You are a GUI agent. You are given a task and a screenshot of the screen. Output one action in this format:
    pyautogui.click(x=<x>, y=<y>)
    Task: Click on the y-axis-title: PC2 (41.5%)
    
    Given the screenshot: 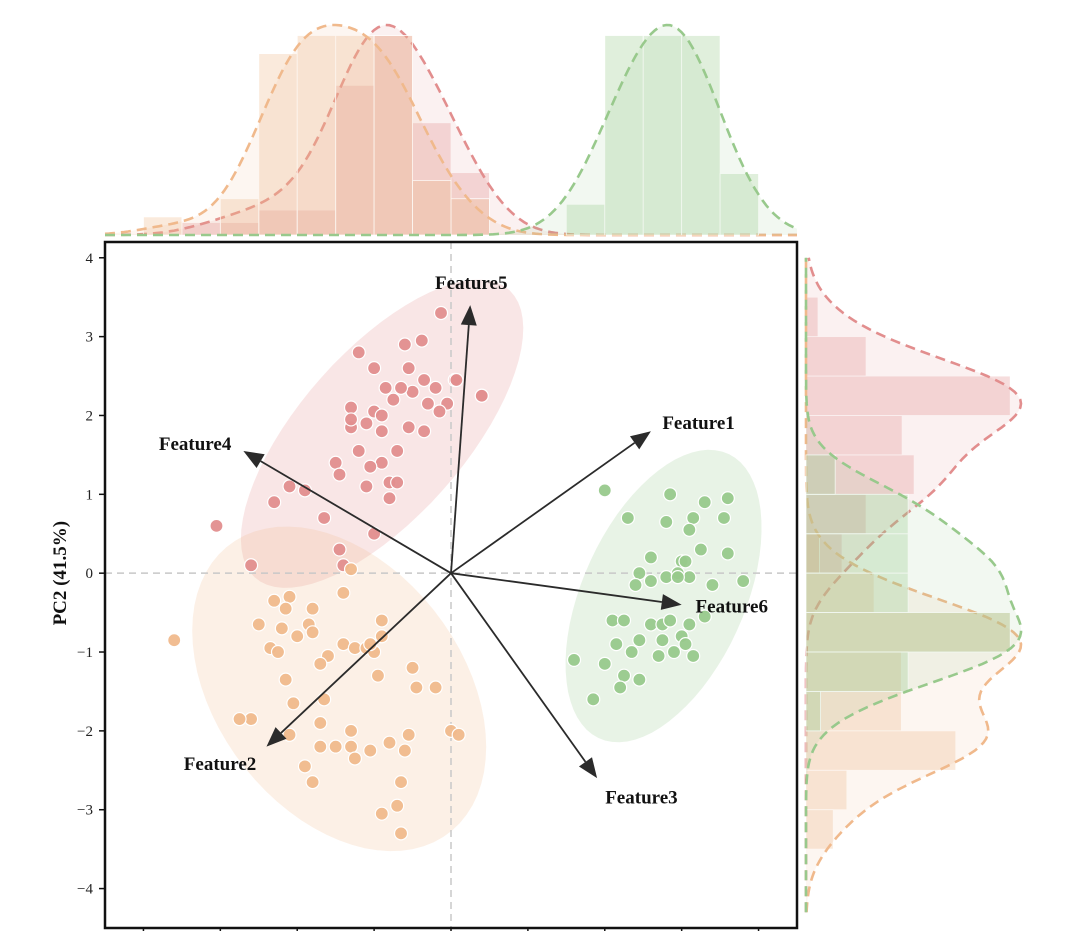 What is the action you would take?
    pyautogui.click(x=60, y=573)
    